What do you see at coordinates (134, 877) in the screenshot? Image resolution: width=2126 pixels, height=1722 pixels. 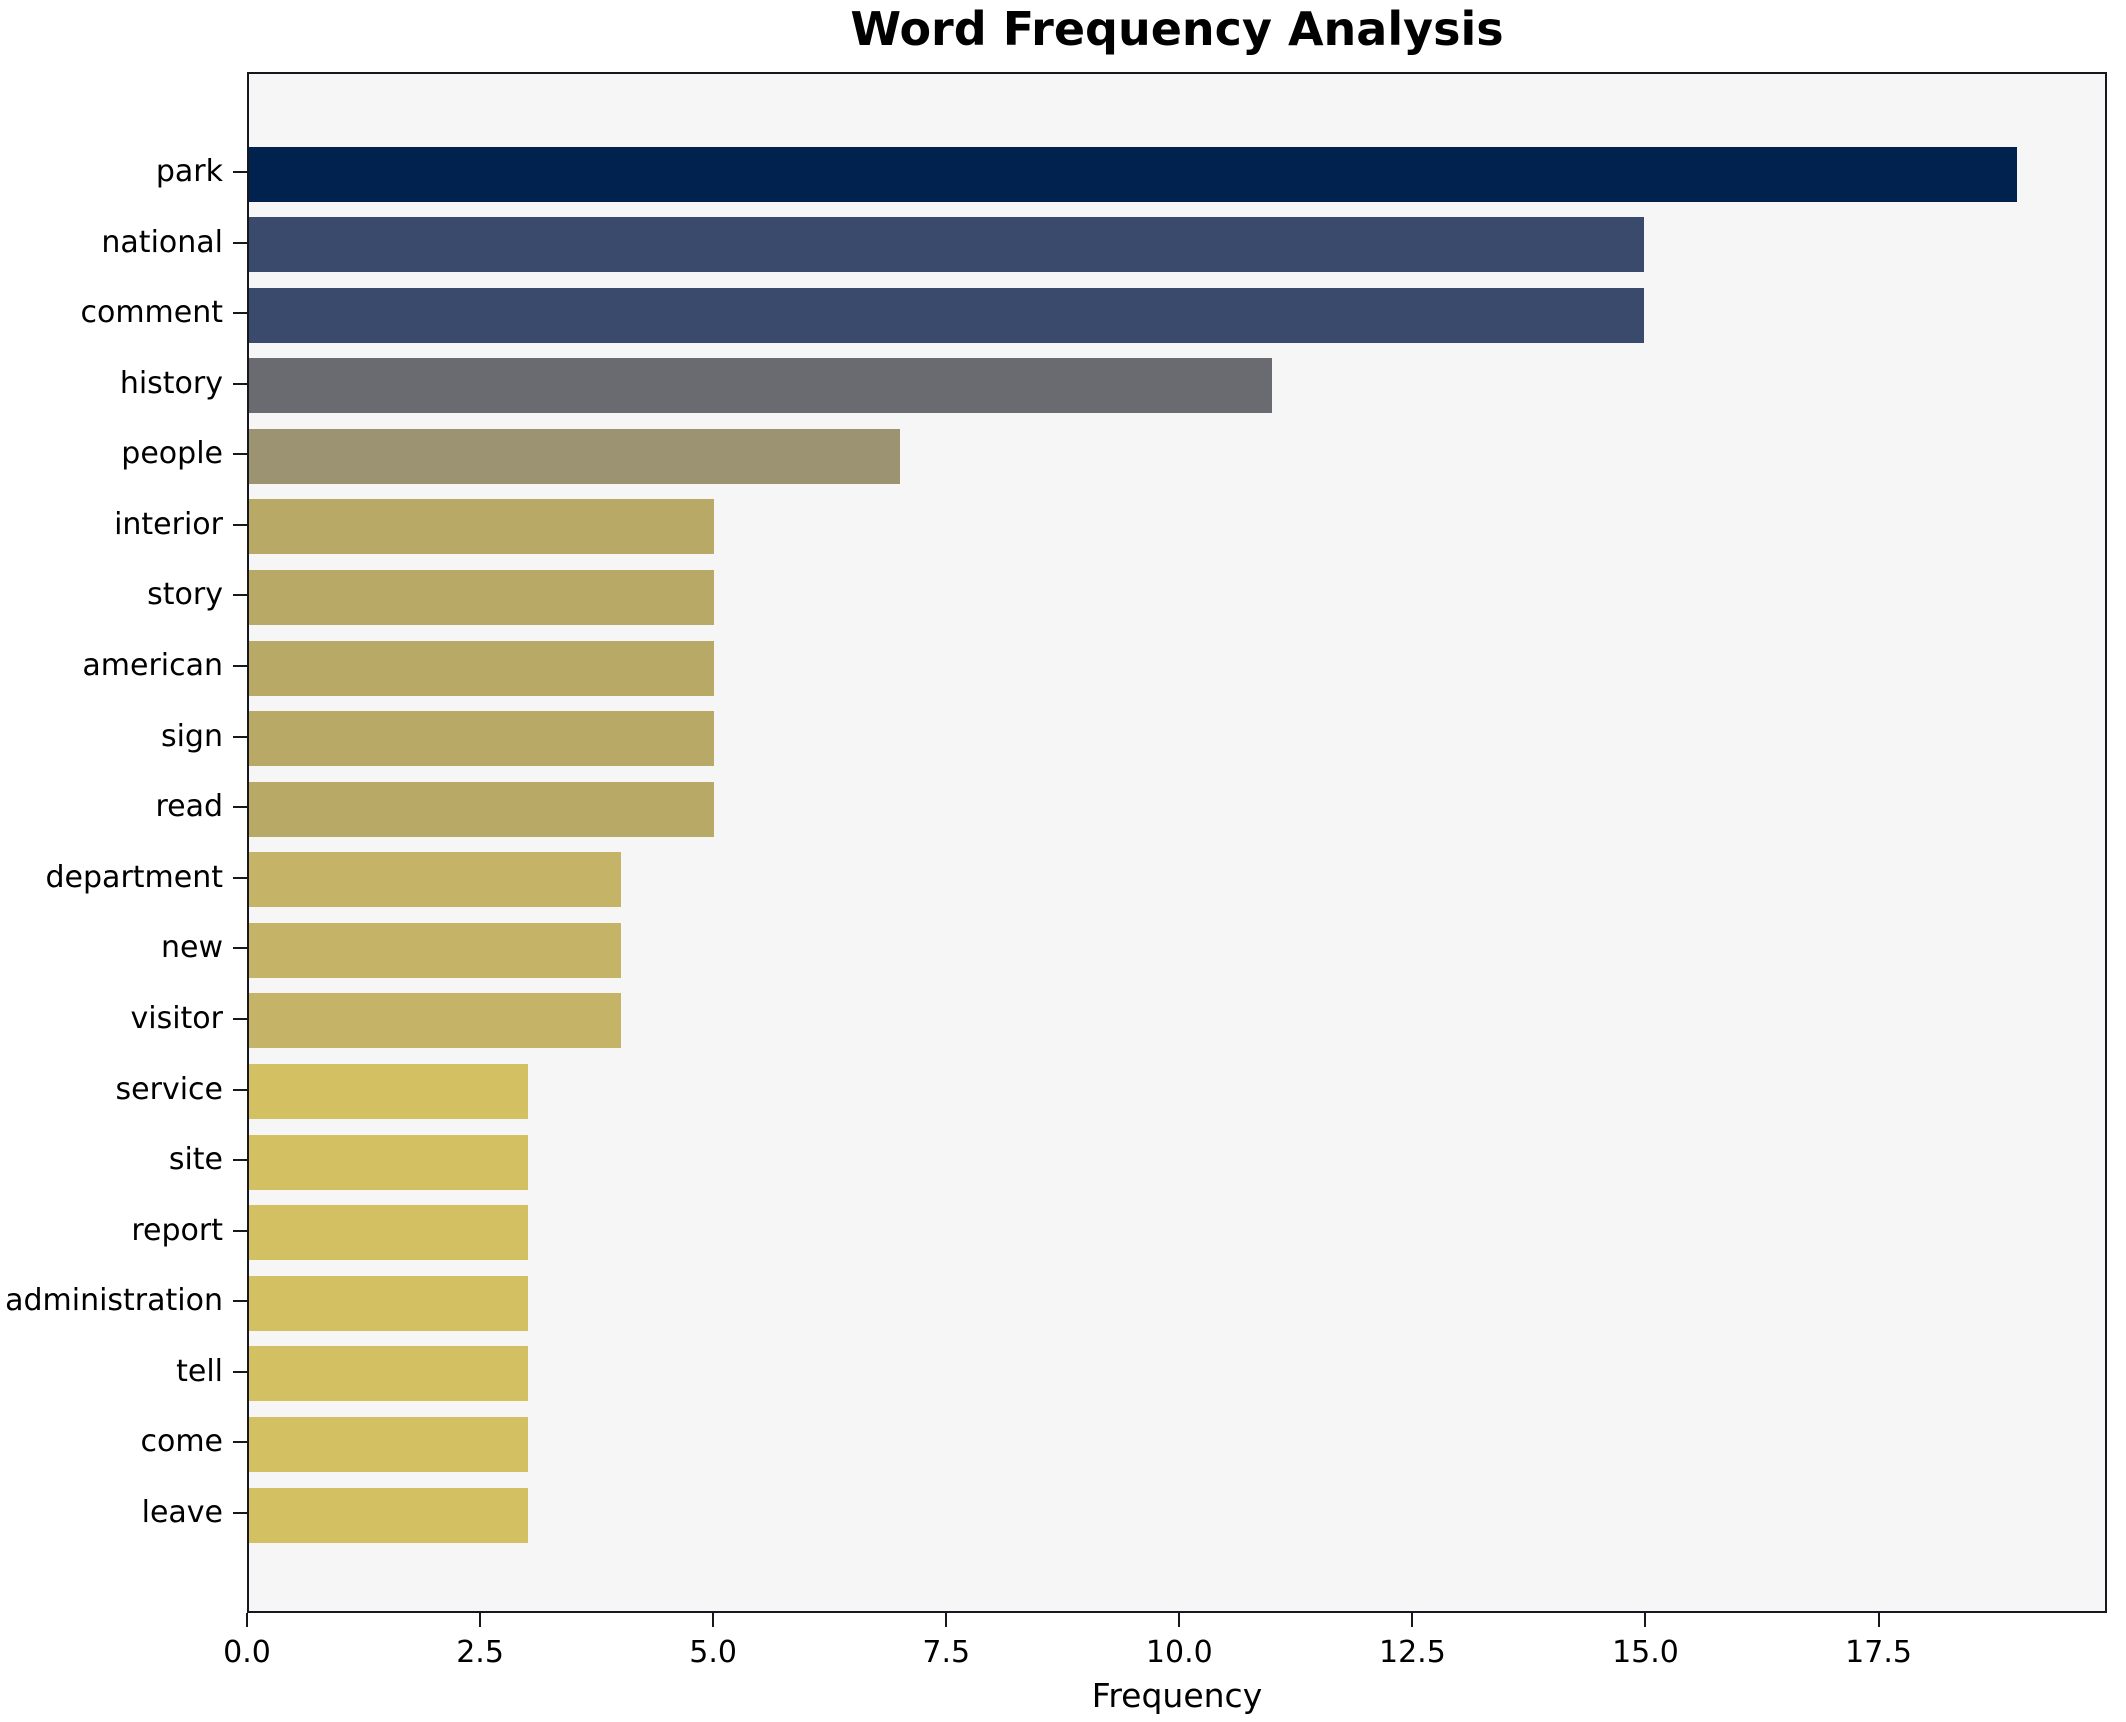 I see `y-tick-label-department: department` at bounding box center [134, 877].